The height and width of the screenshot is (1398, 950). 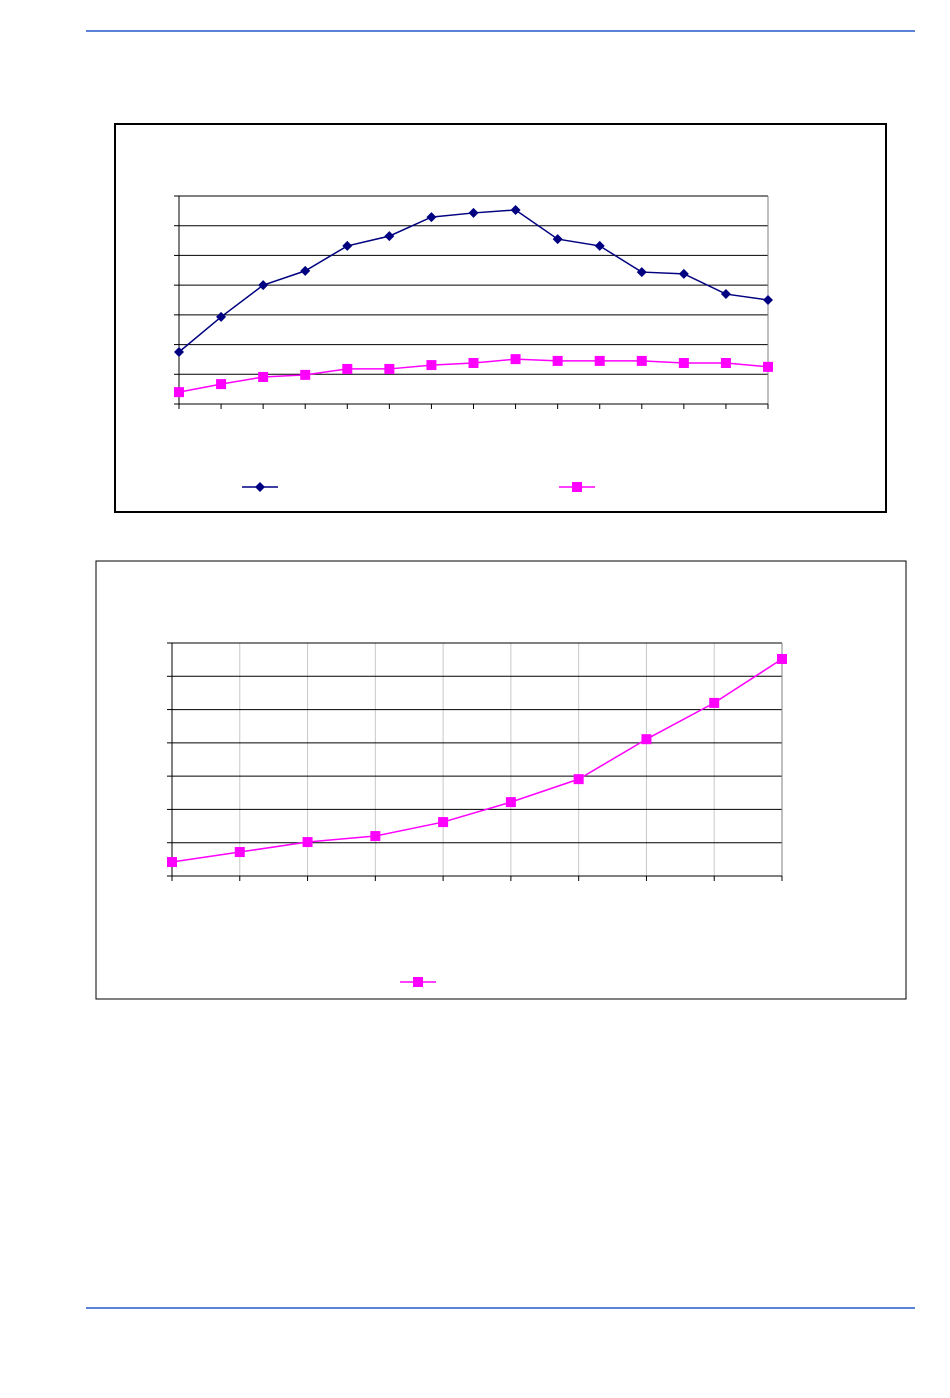 I want to click on series-line, so click(x=477, y=760).